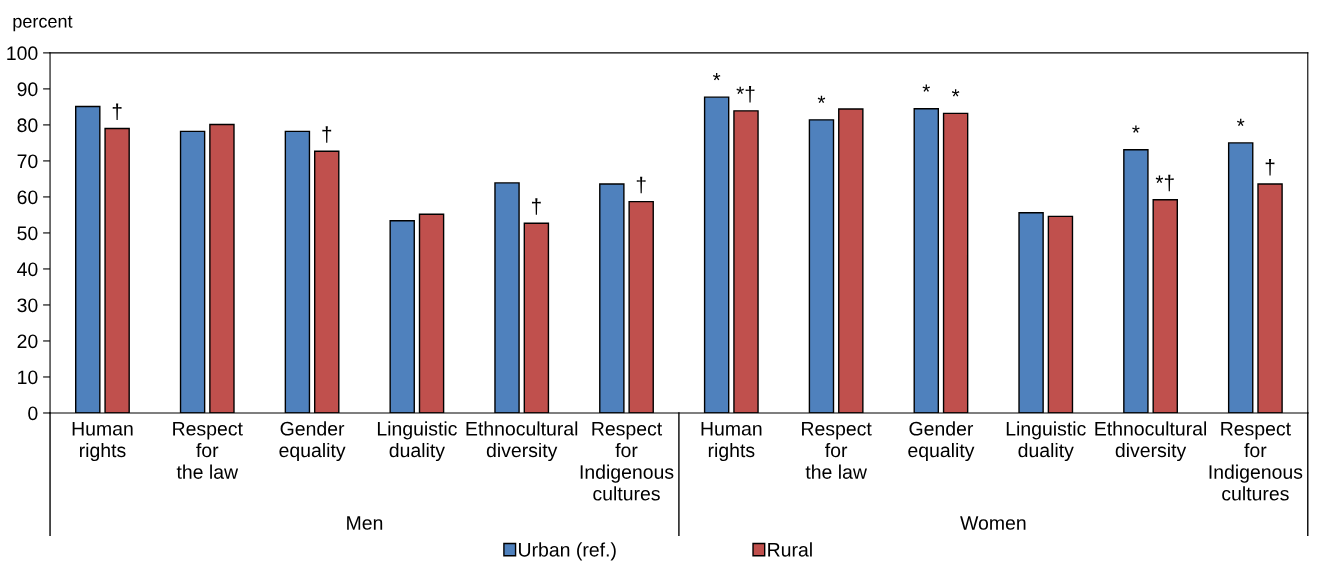 Image resolution: width=1317 pixels, height=578 pixels. I want to click on y-tick-label: 40, so click(27, 269).